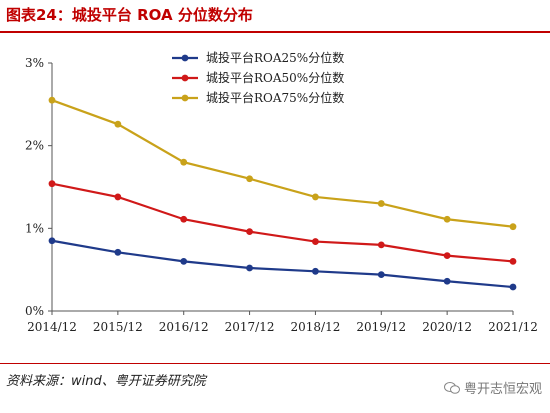 Image resolution: width=550 pixels, height=413 pixels. What do you see at coordinates (513, 327) in the screenshot?
I see `x-tick-label: 2021/12` at bounding box center [513, 327].